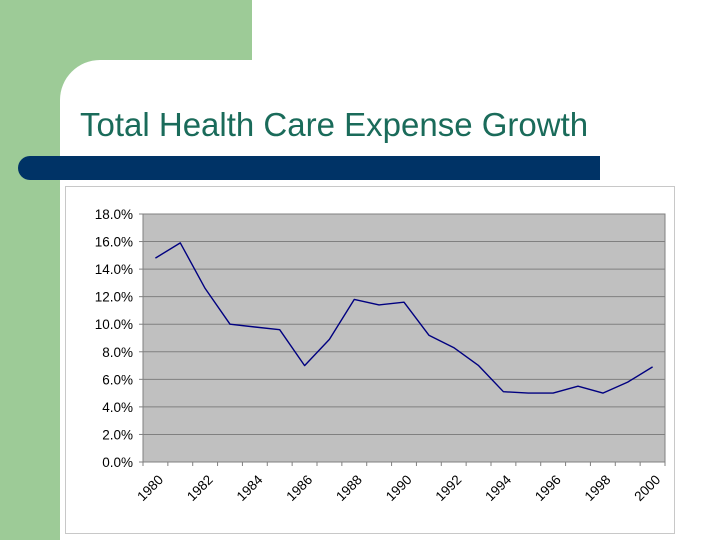 This screenshot has width=720, height=540. Describe the element at coordinates (114, 214) in the screenshot. I see `y-tick-label: 18.0%` at that location.